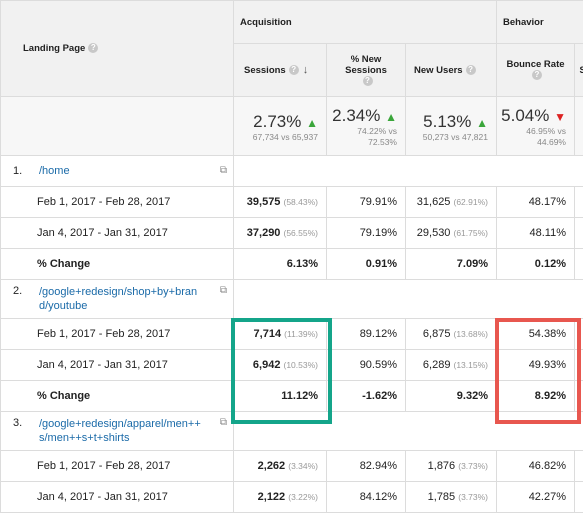 The image size is (583, 522). What do you see at coordinates (525, 115) in the screenshot?
I see `summary-bounce-rate-pct: 5.04%` at bounding box center [525, 115].